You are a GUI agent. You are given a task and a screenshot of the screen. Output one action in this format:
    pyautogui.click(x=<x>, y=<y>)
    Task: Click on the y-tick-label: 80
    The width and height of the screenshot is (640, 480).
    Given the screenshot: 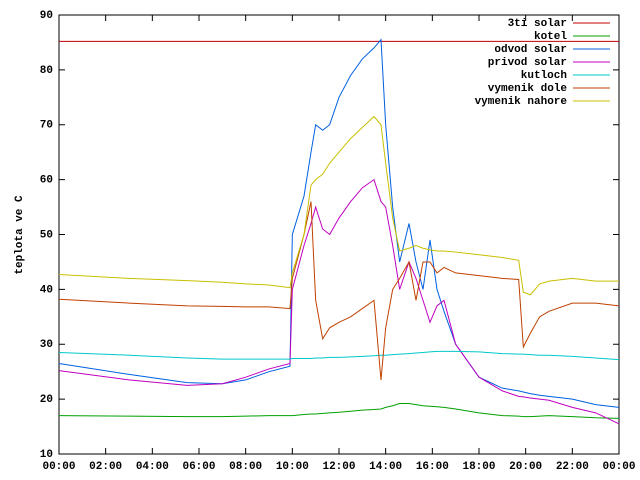 What is the action you would take?
    pyautogui.click(x=46, y=71)
    